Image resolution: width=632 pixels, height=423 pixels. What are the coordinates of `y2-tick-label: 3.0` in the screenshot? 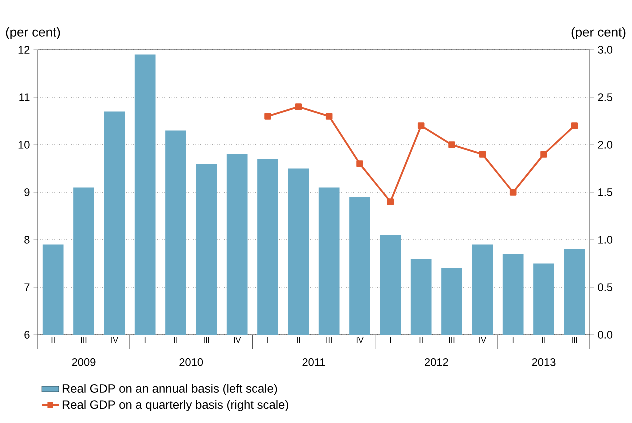 It's located at (605, 50).